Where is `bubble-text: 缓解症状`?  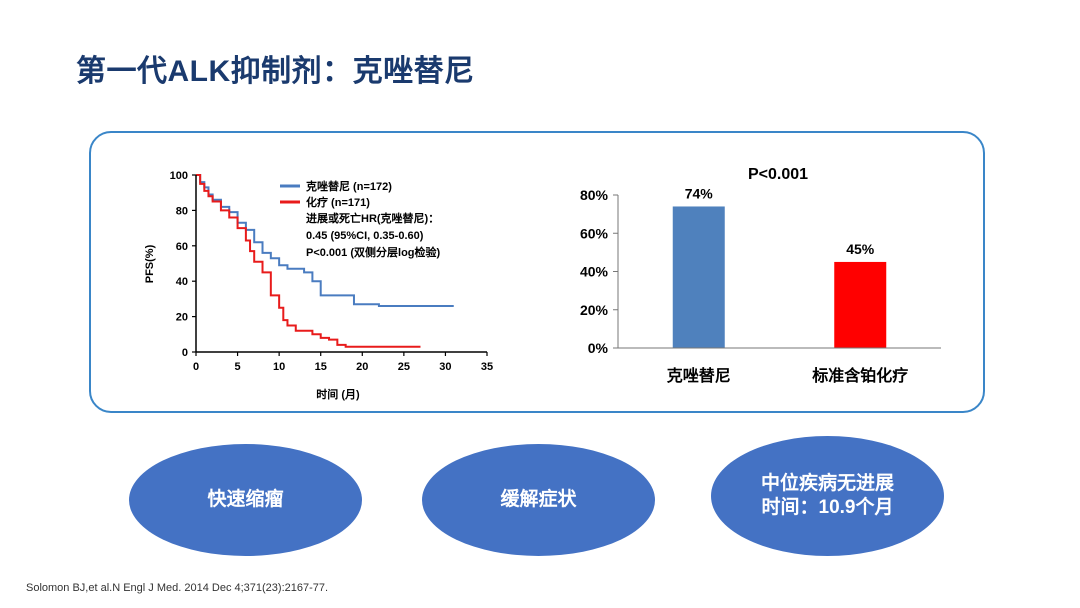
bubble-text: 缓解症状 is located at coordinates (538, 500).